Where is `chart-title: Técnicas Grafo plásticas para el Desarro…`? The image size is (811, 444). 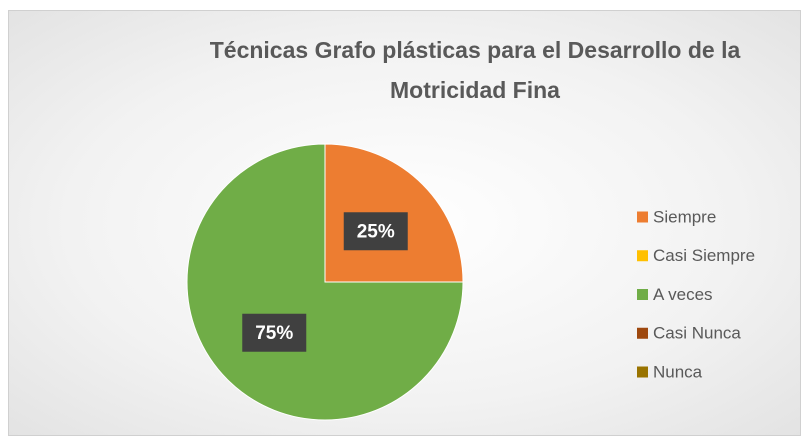
chart-title: Técnicas Grafo plásticas para el Desarro… is located at coordinates (475, 70).